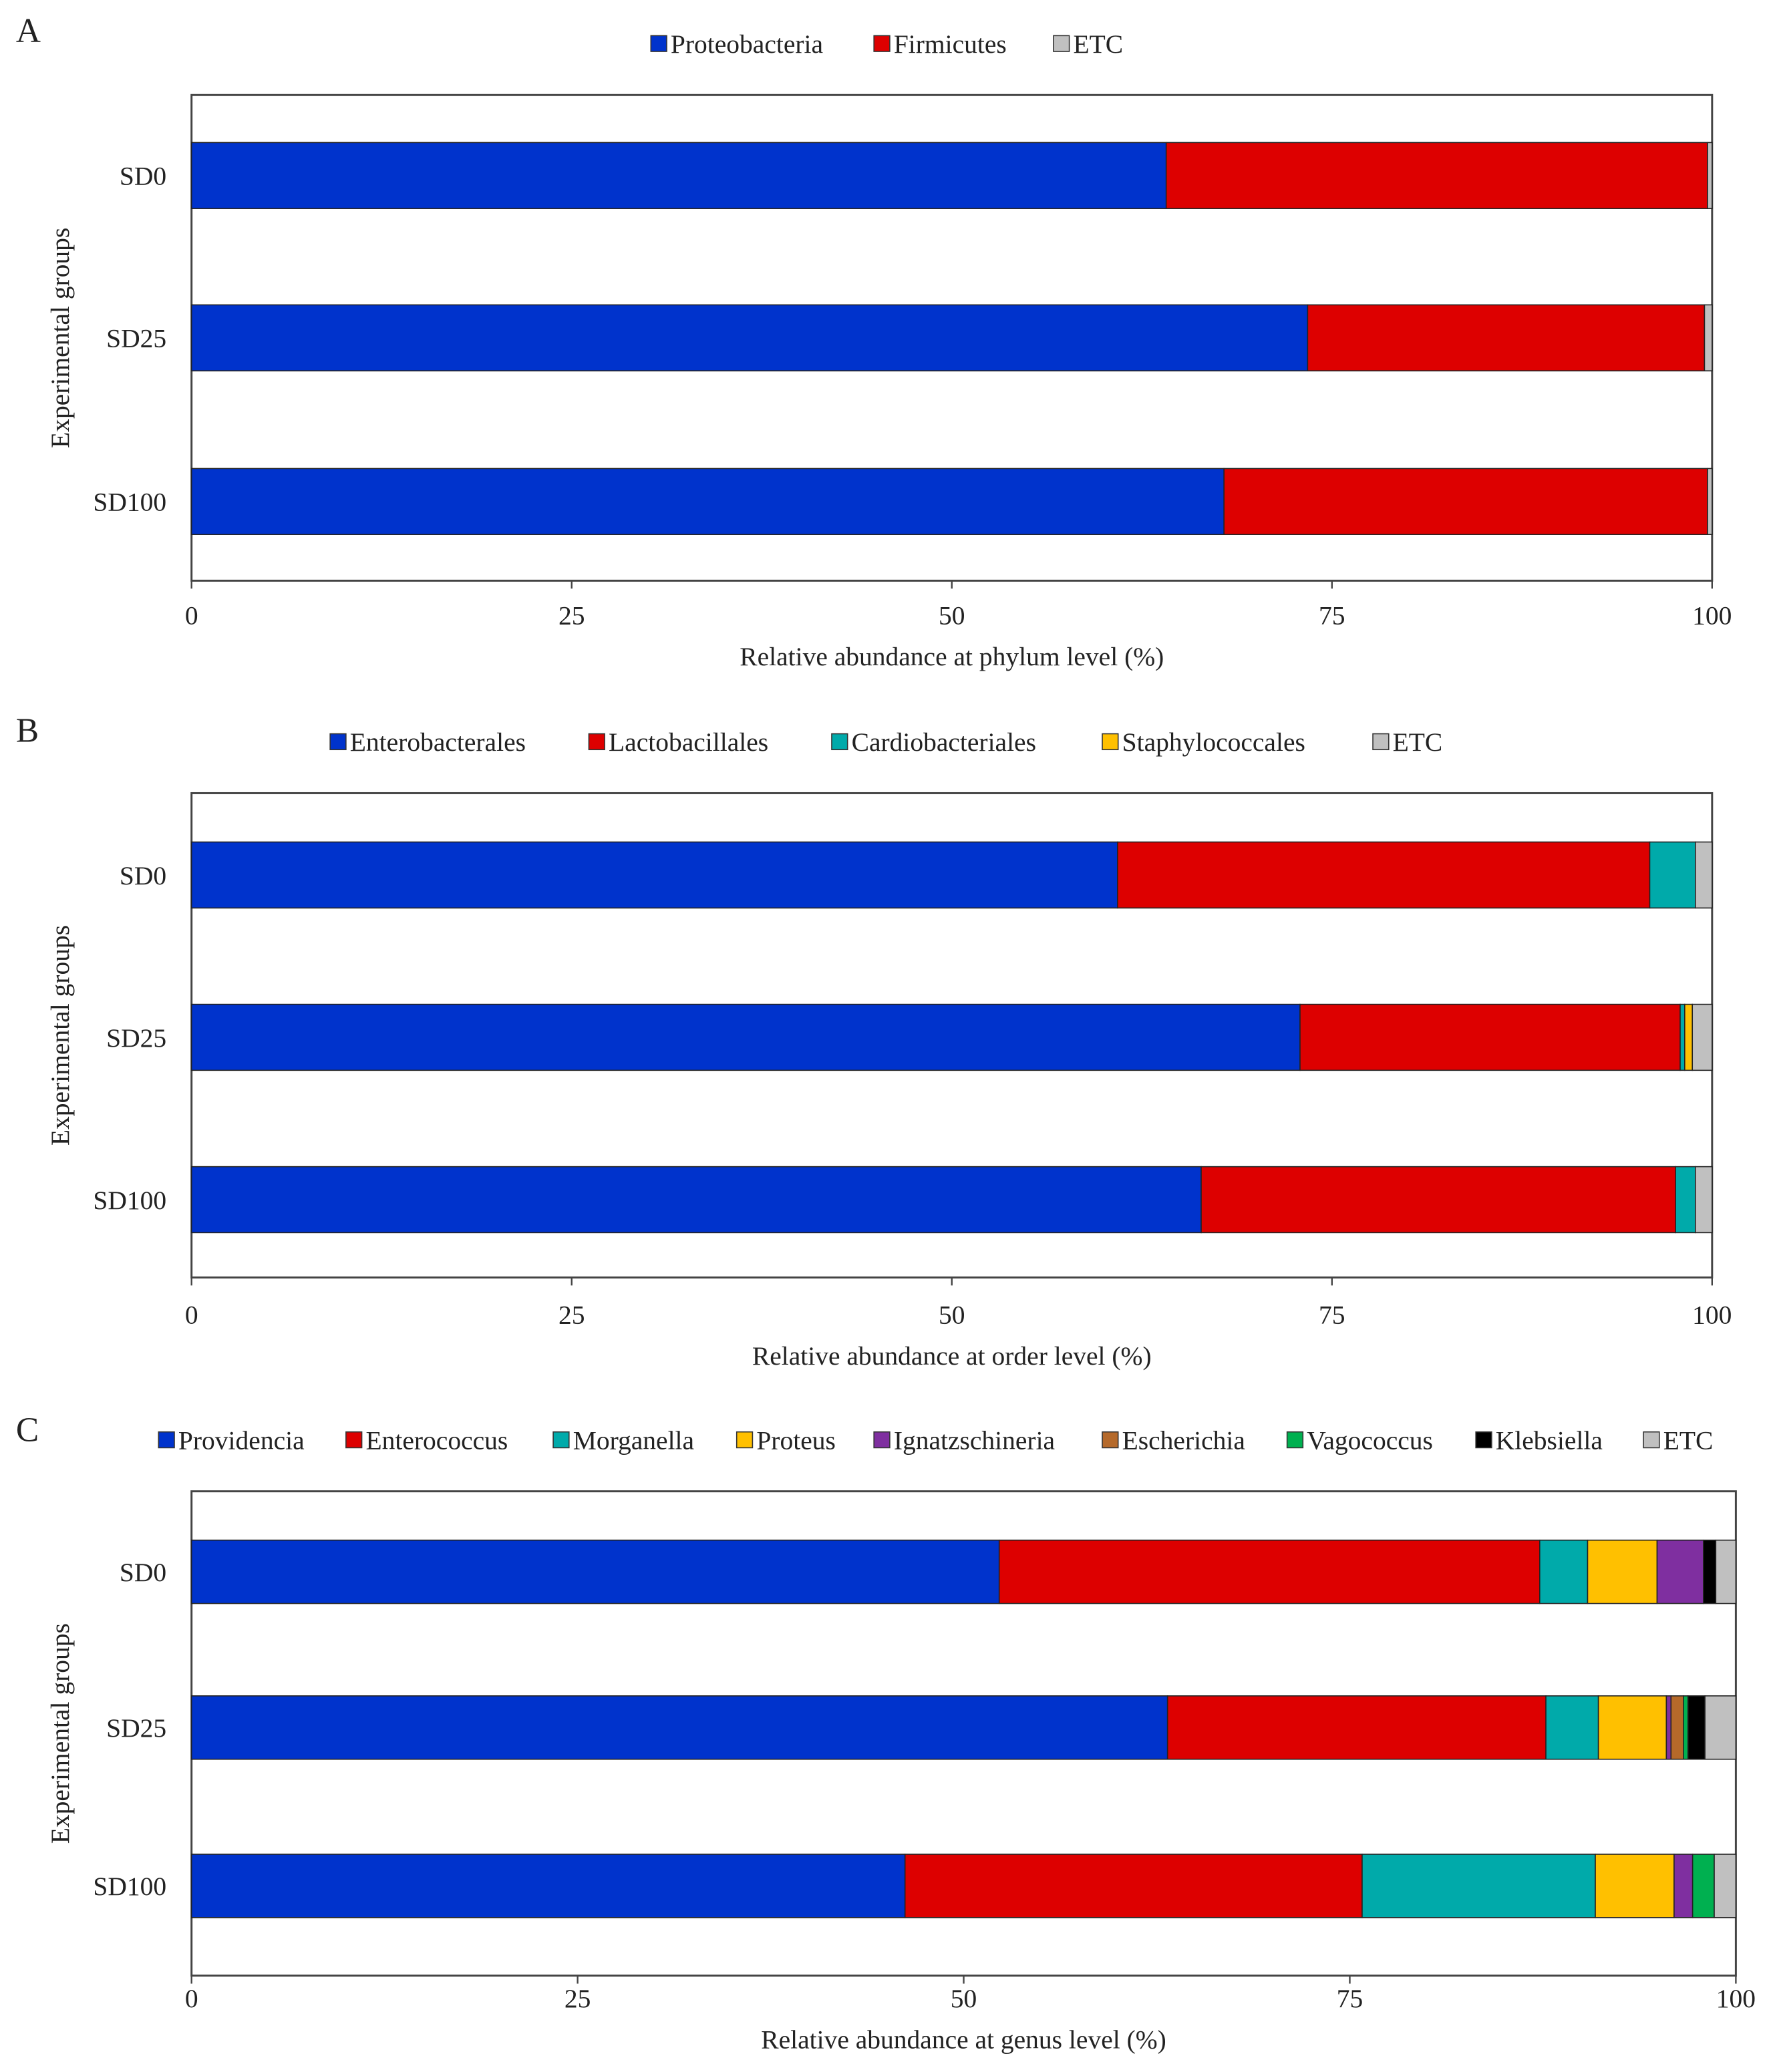  What do you see at coordinates (578, 1998) in the screenshot?
I see `x-tick-label: 25` at bounding box center [578, 1998].